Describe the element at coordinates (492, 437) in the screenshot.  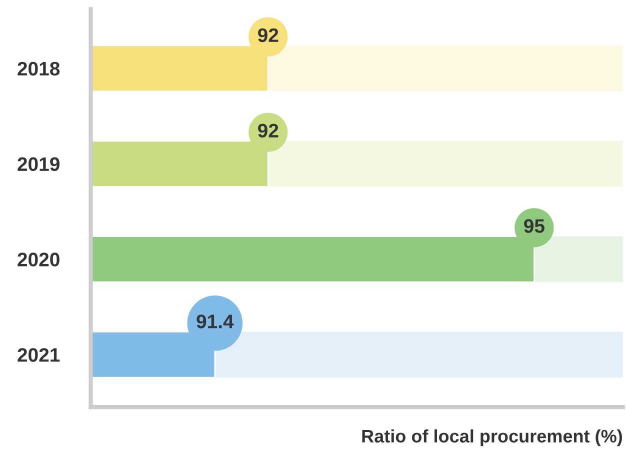
I see `x-axis-title: Ratio of local procurement (%)` at that location.